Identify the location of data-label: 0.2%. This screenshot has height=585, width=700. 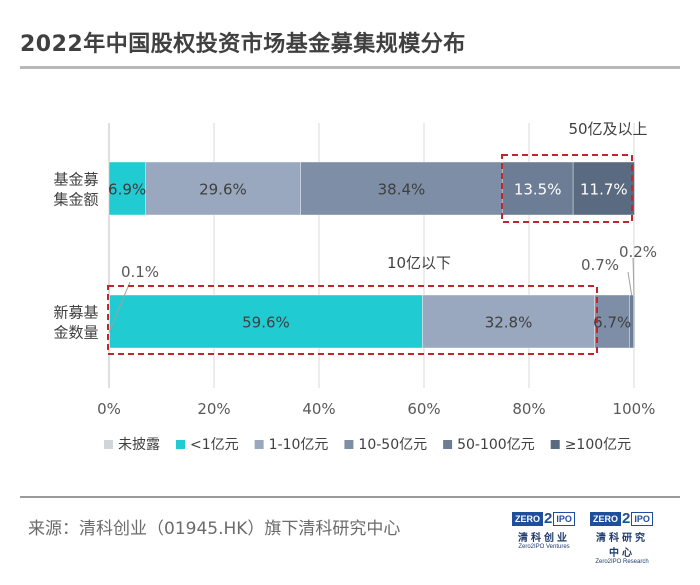
(638, 252).